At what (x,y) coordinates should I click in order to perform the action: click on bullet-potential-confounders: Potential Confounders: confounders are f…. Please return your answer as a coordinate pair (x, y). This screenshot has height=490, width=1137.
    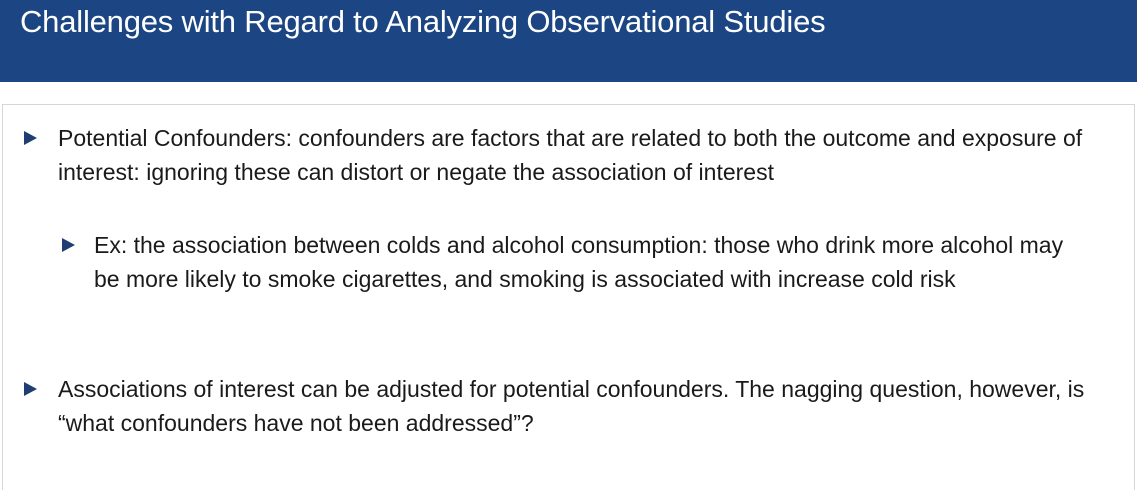
    Looking at the image, I should click on (570, 155).